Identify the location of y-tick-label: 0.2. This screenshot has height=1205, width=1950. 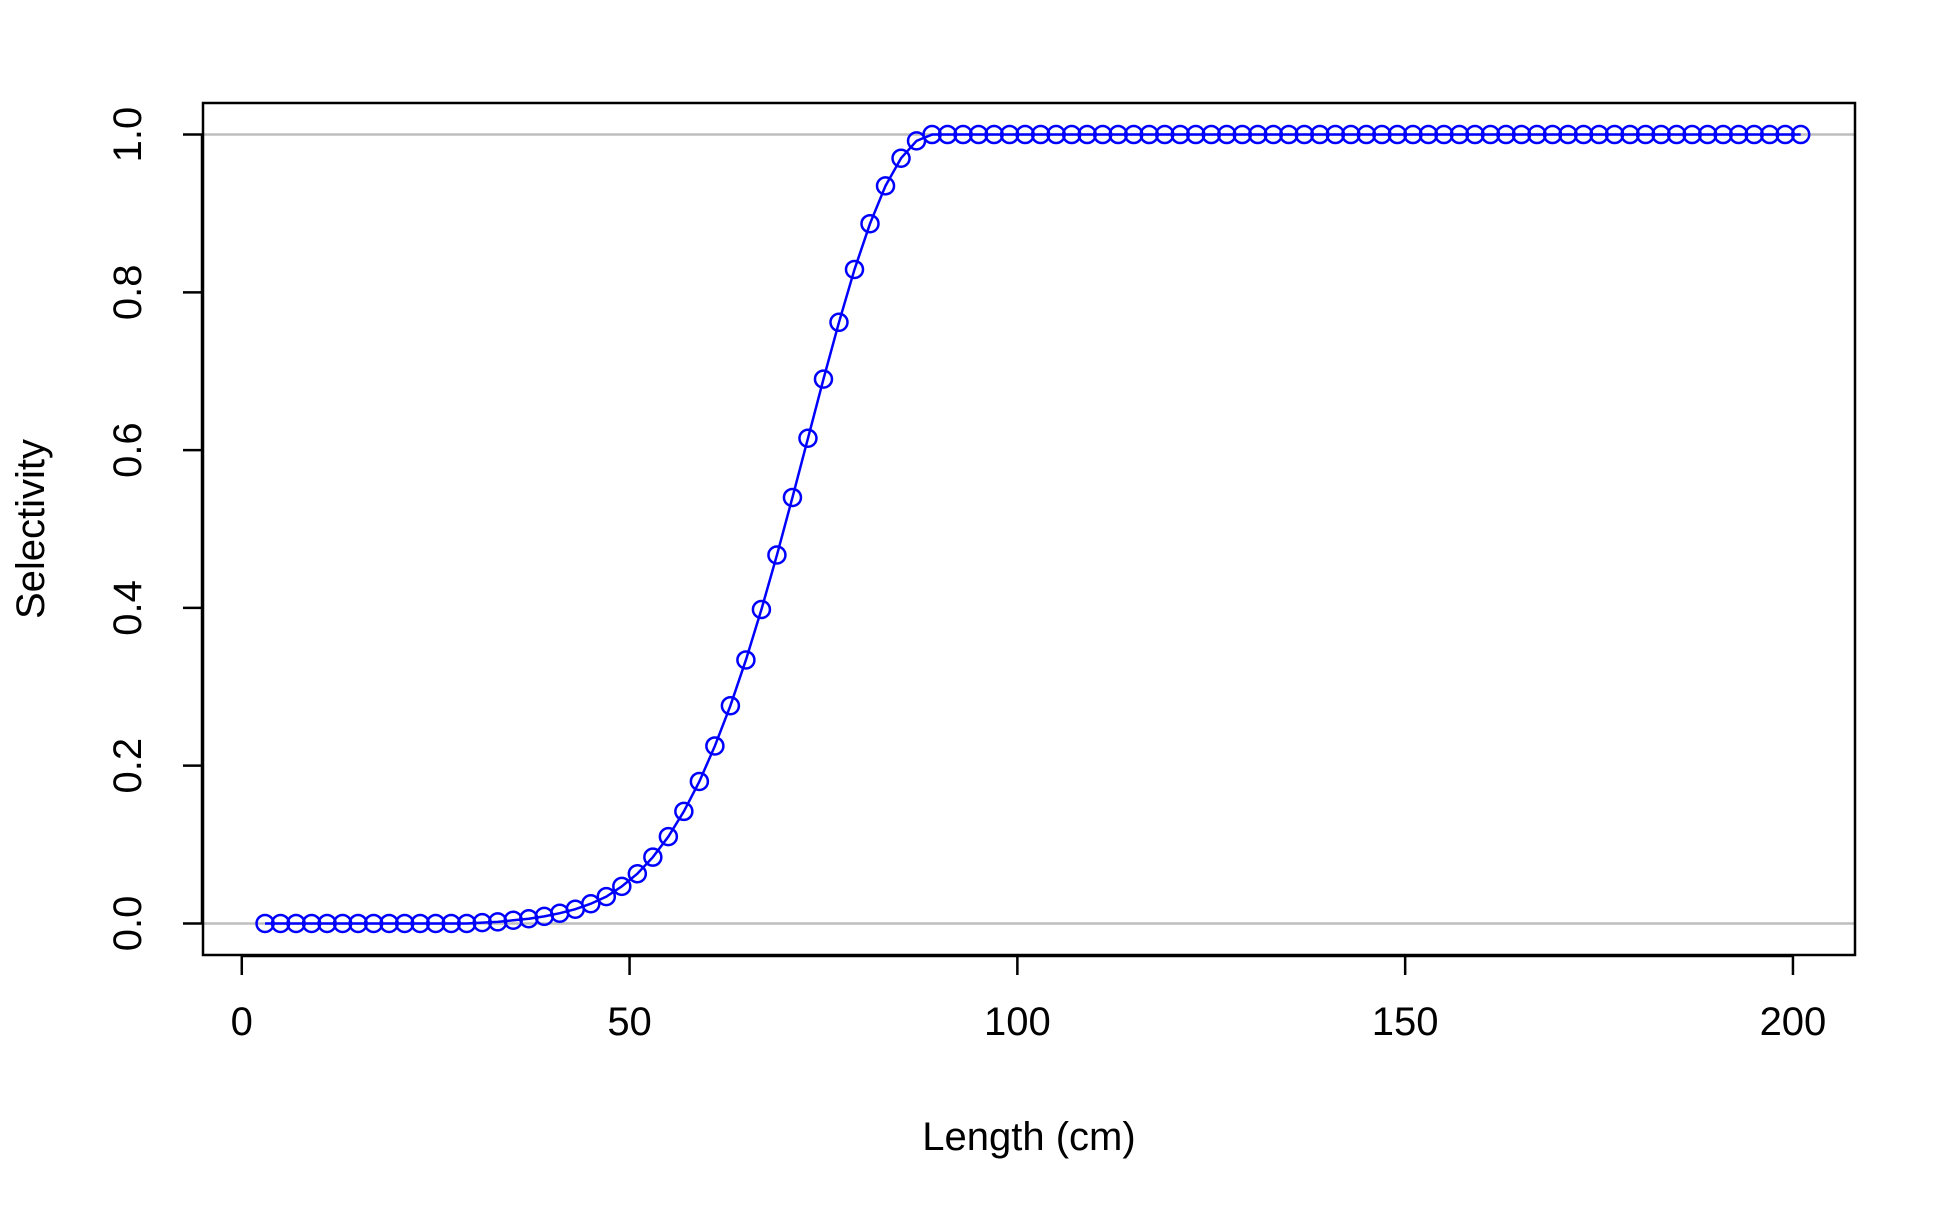
(128, 766).